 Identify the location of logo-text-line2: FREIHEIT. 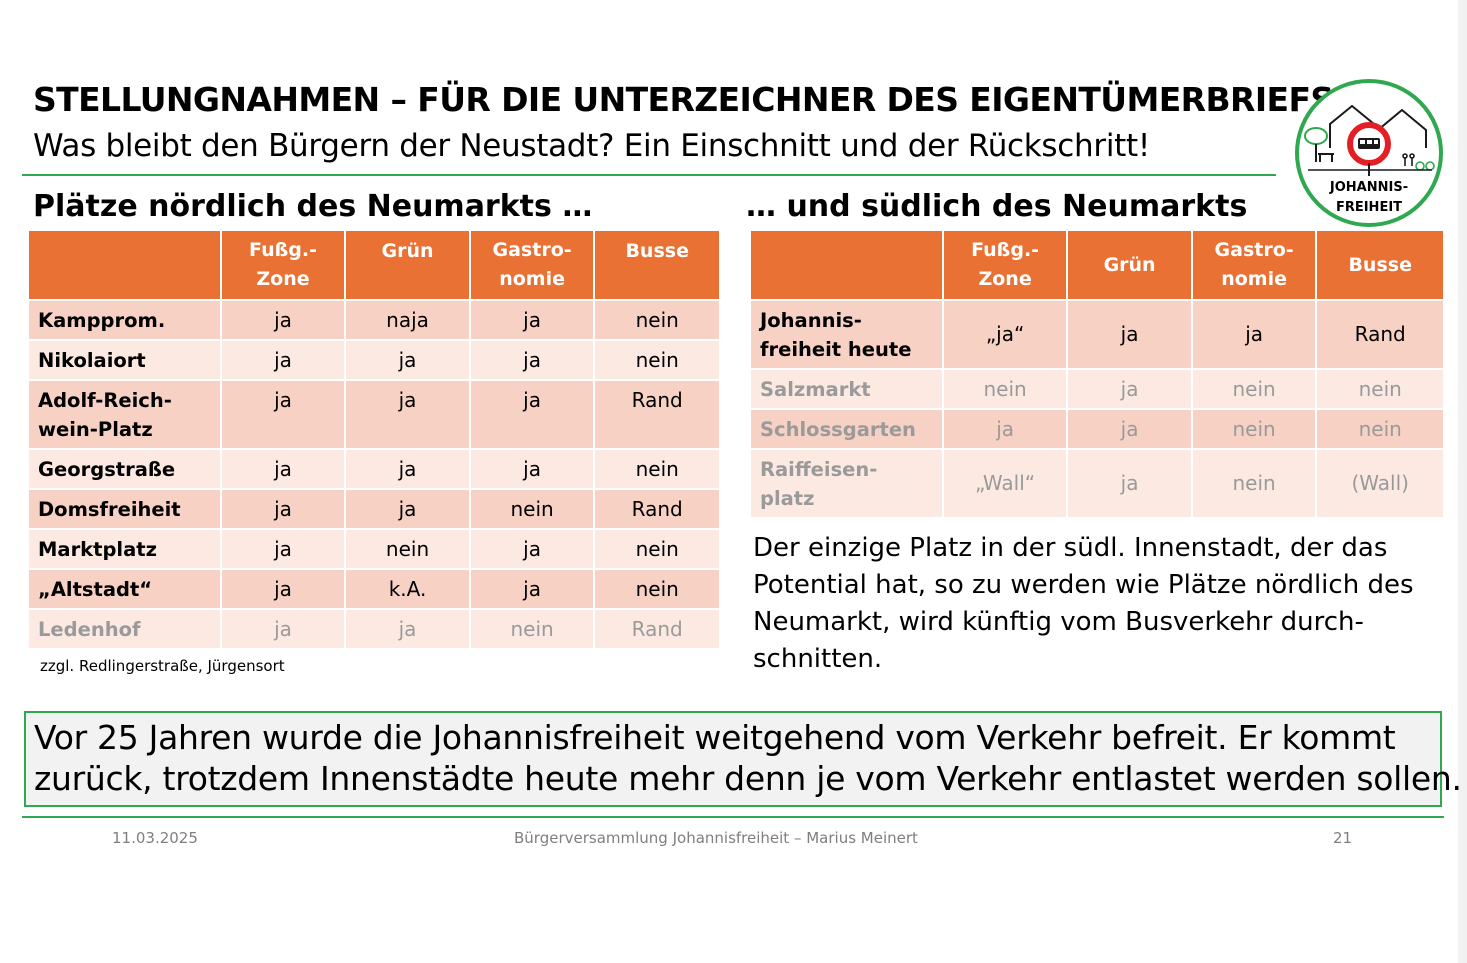
(1369, 207).